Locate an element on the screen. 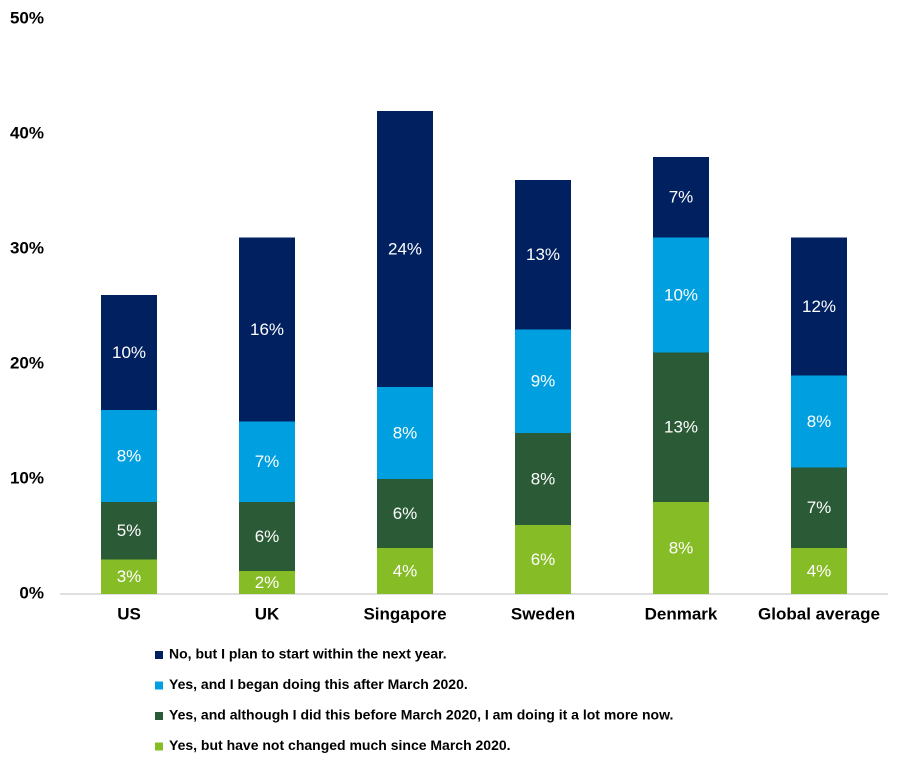  y-tick-label: 20% is located at coordinates (27, 362).